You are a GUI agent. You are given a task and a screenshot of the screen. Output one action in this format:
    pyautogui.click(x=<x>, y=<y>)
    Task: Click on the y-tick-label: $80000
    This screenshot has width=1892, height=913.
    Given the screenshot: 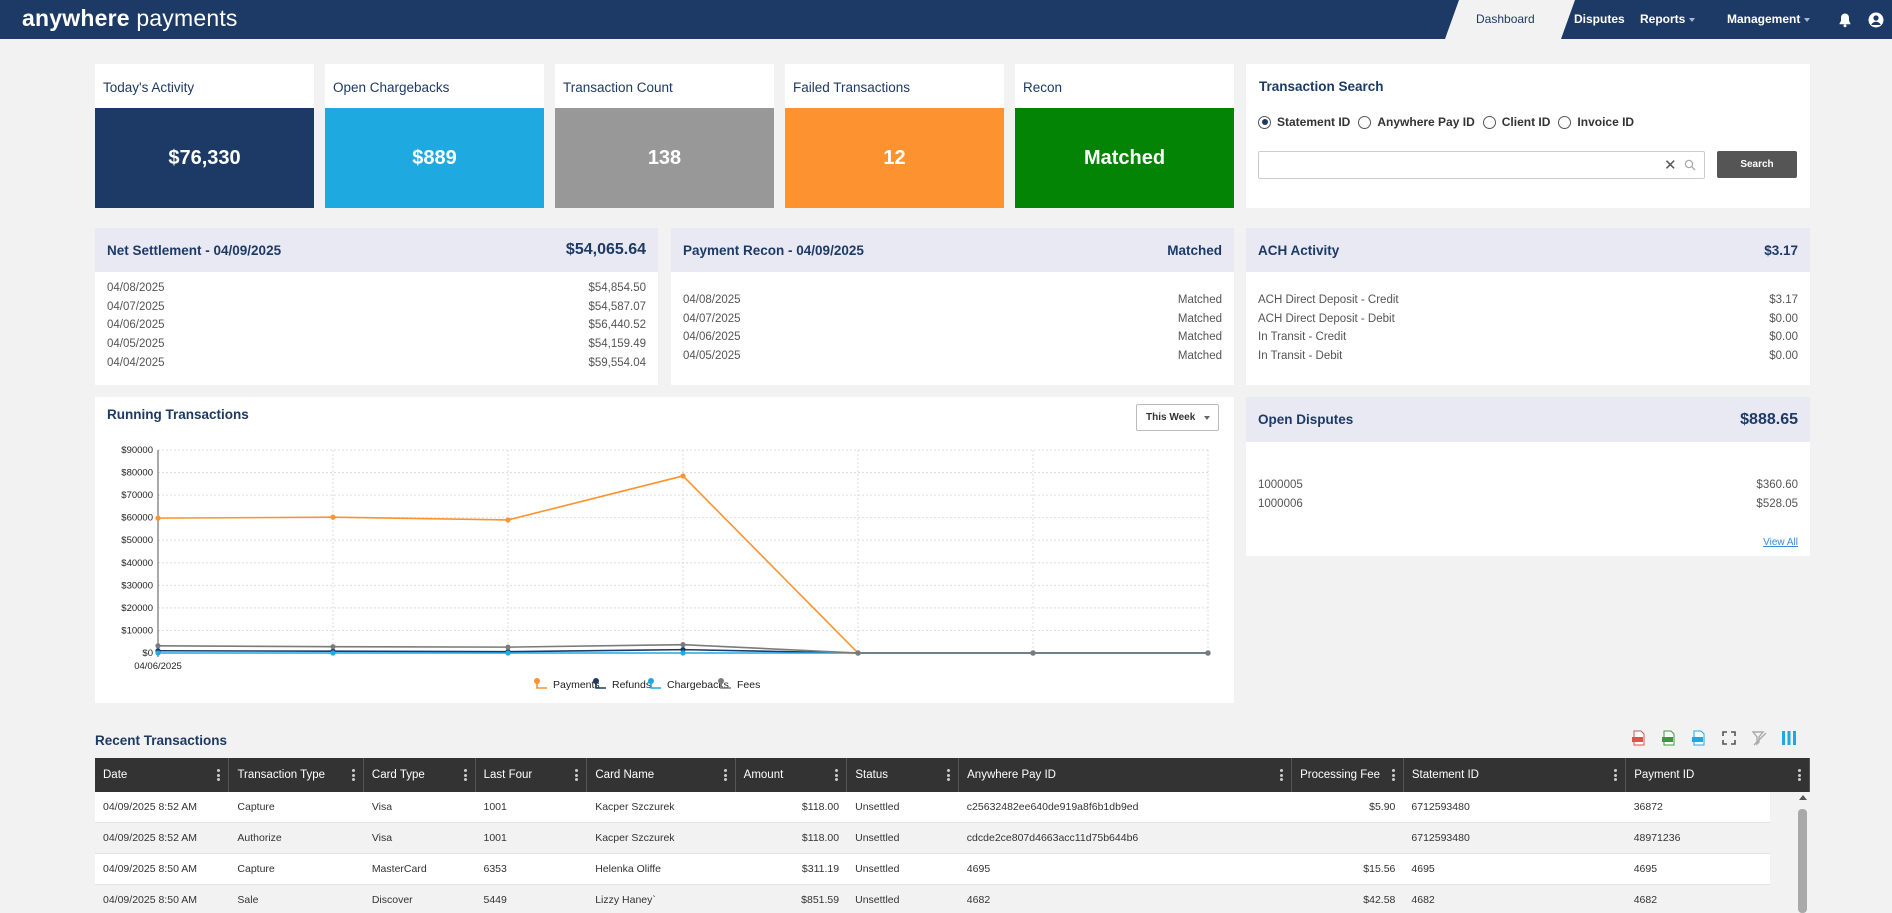 What is the action you would take?
    pyautogui.click(x=137, y=473)
    